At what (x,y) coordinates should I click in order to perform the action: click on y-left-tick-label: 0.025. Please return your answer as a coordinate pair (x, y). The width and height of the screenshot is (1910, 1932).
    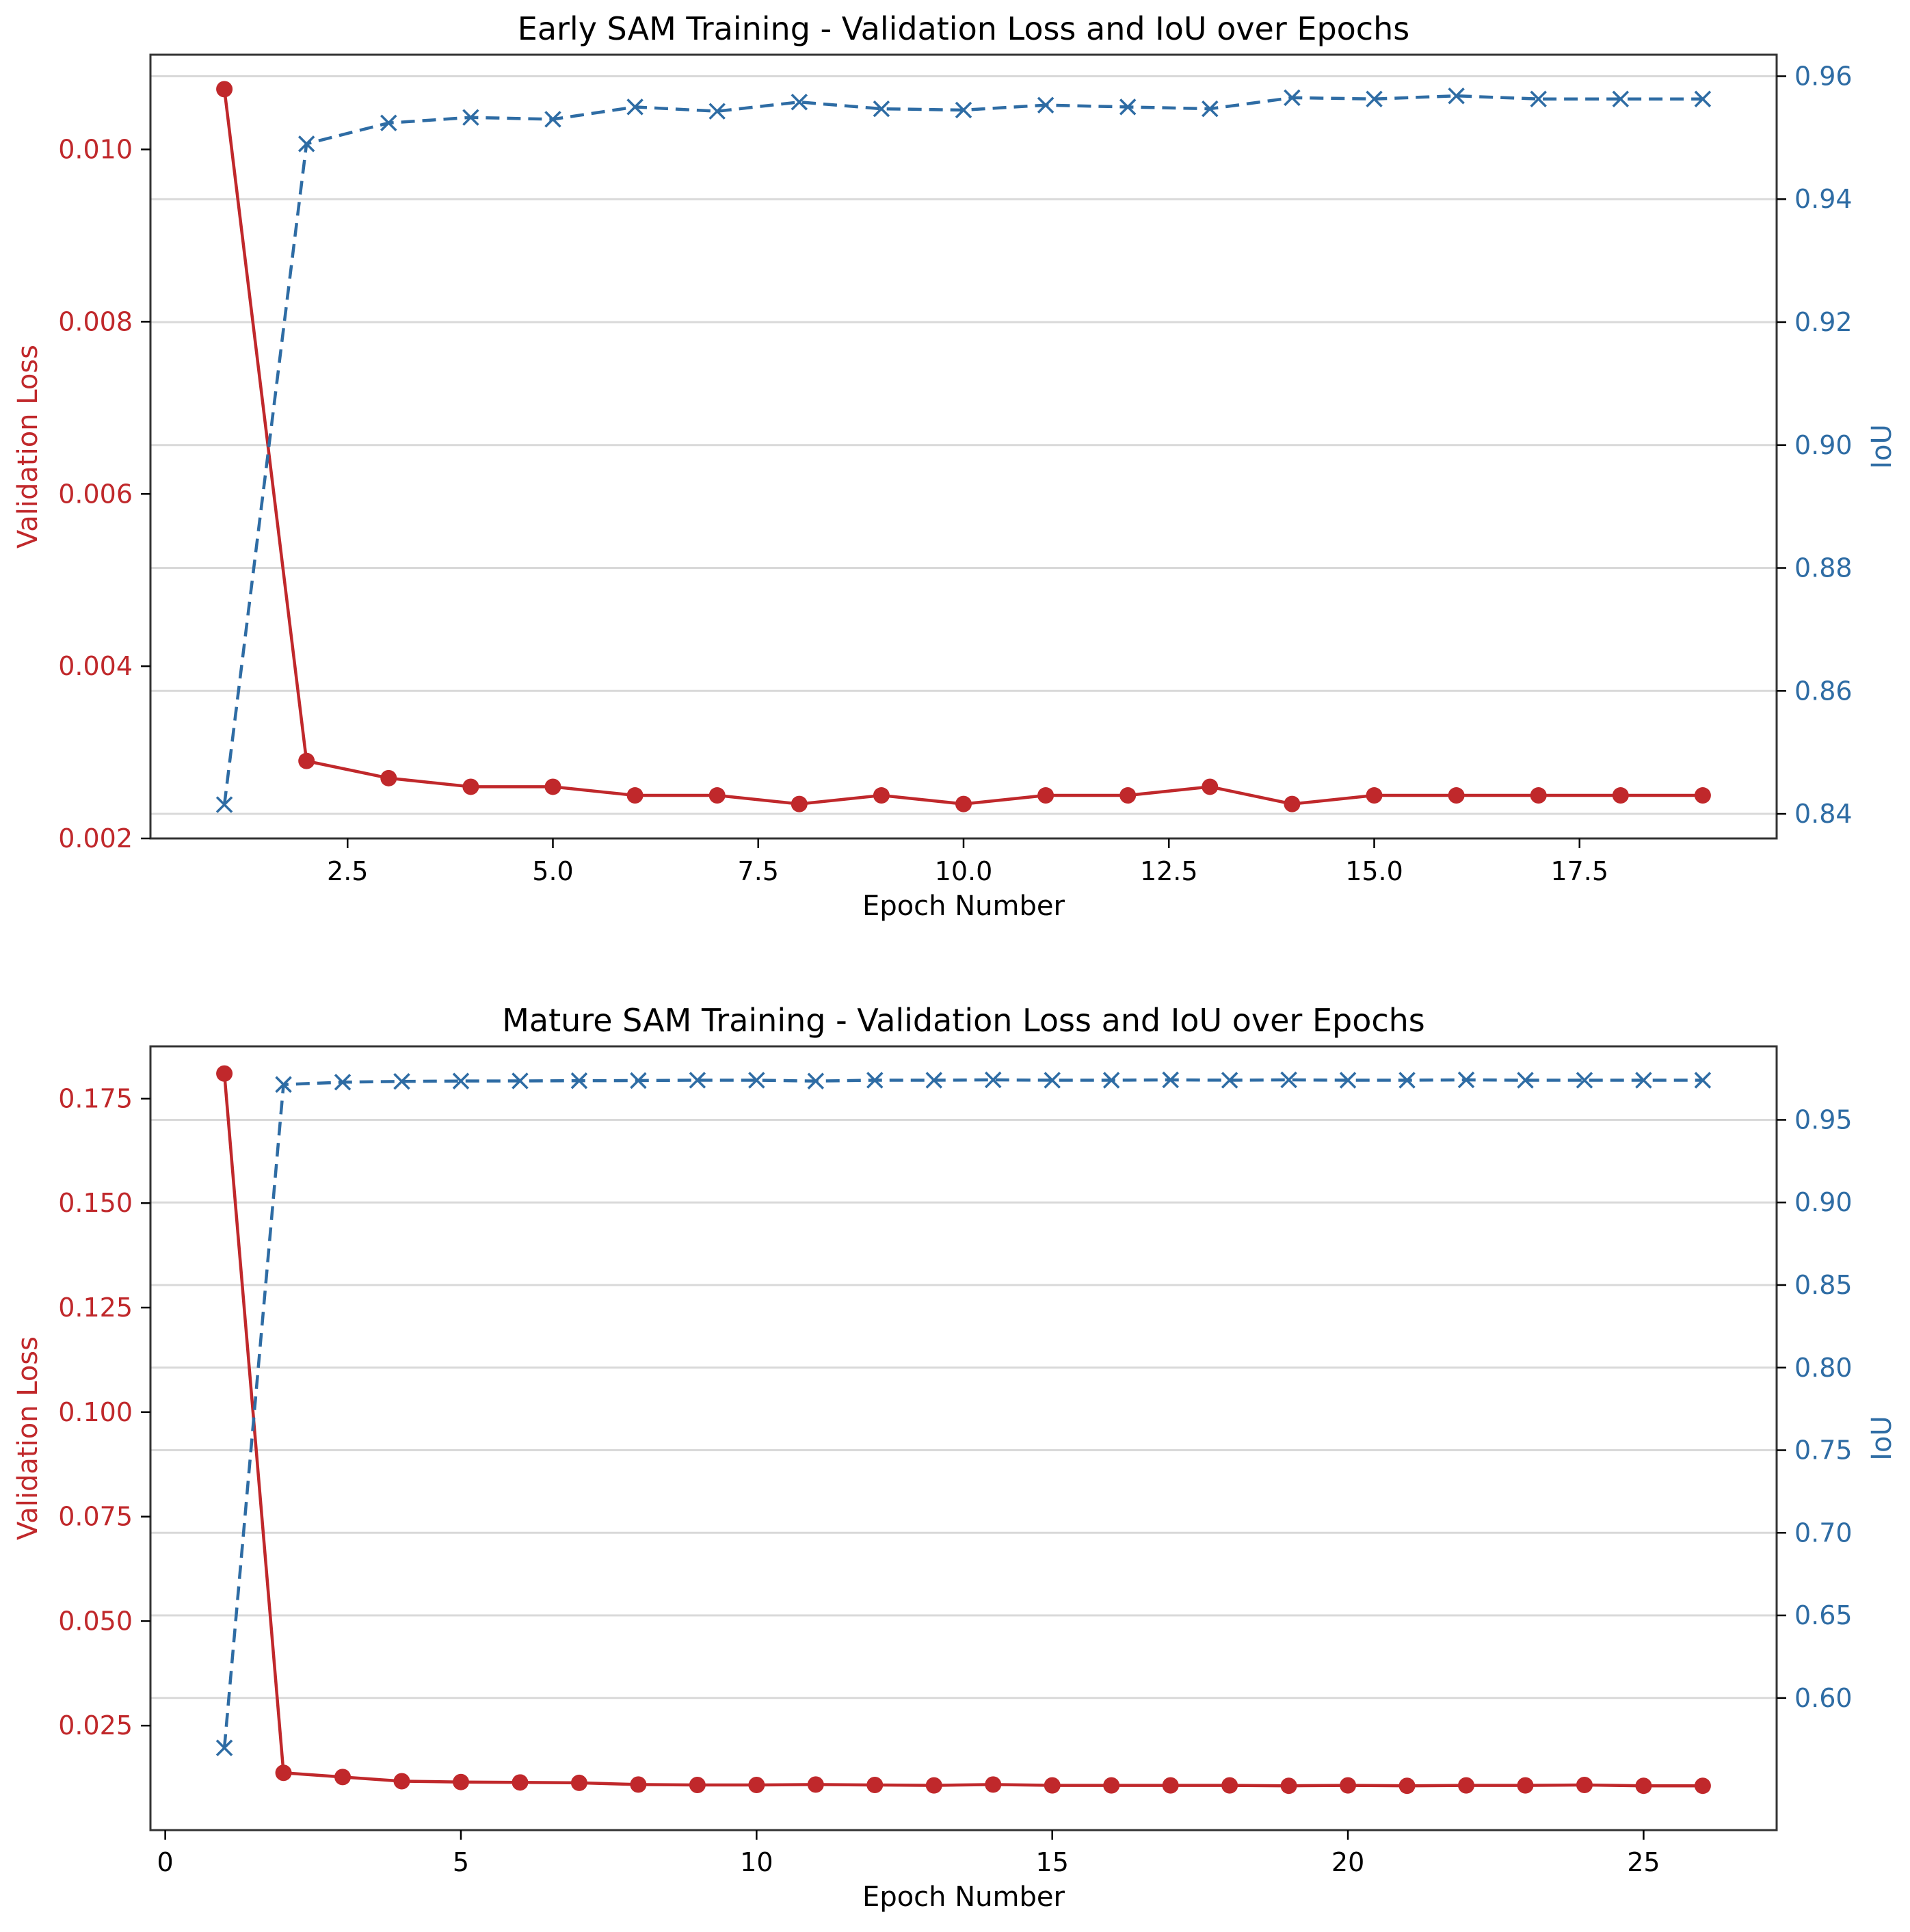
    Looking at the image, I should click on (95, 1725).